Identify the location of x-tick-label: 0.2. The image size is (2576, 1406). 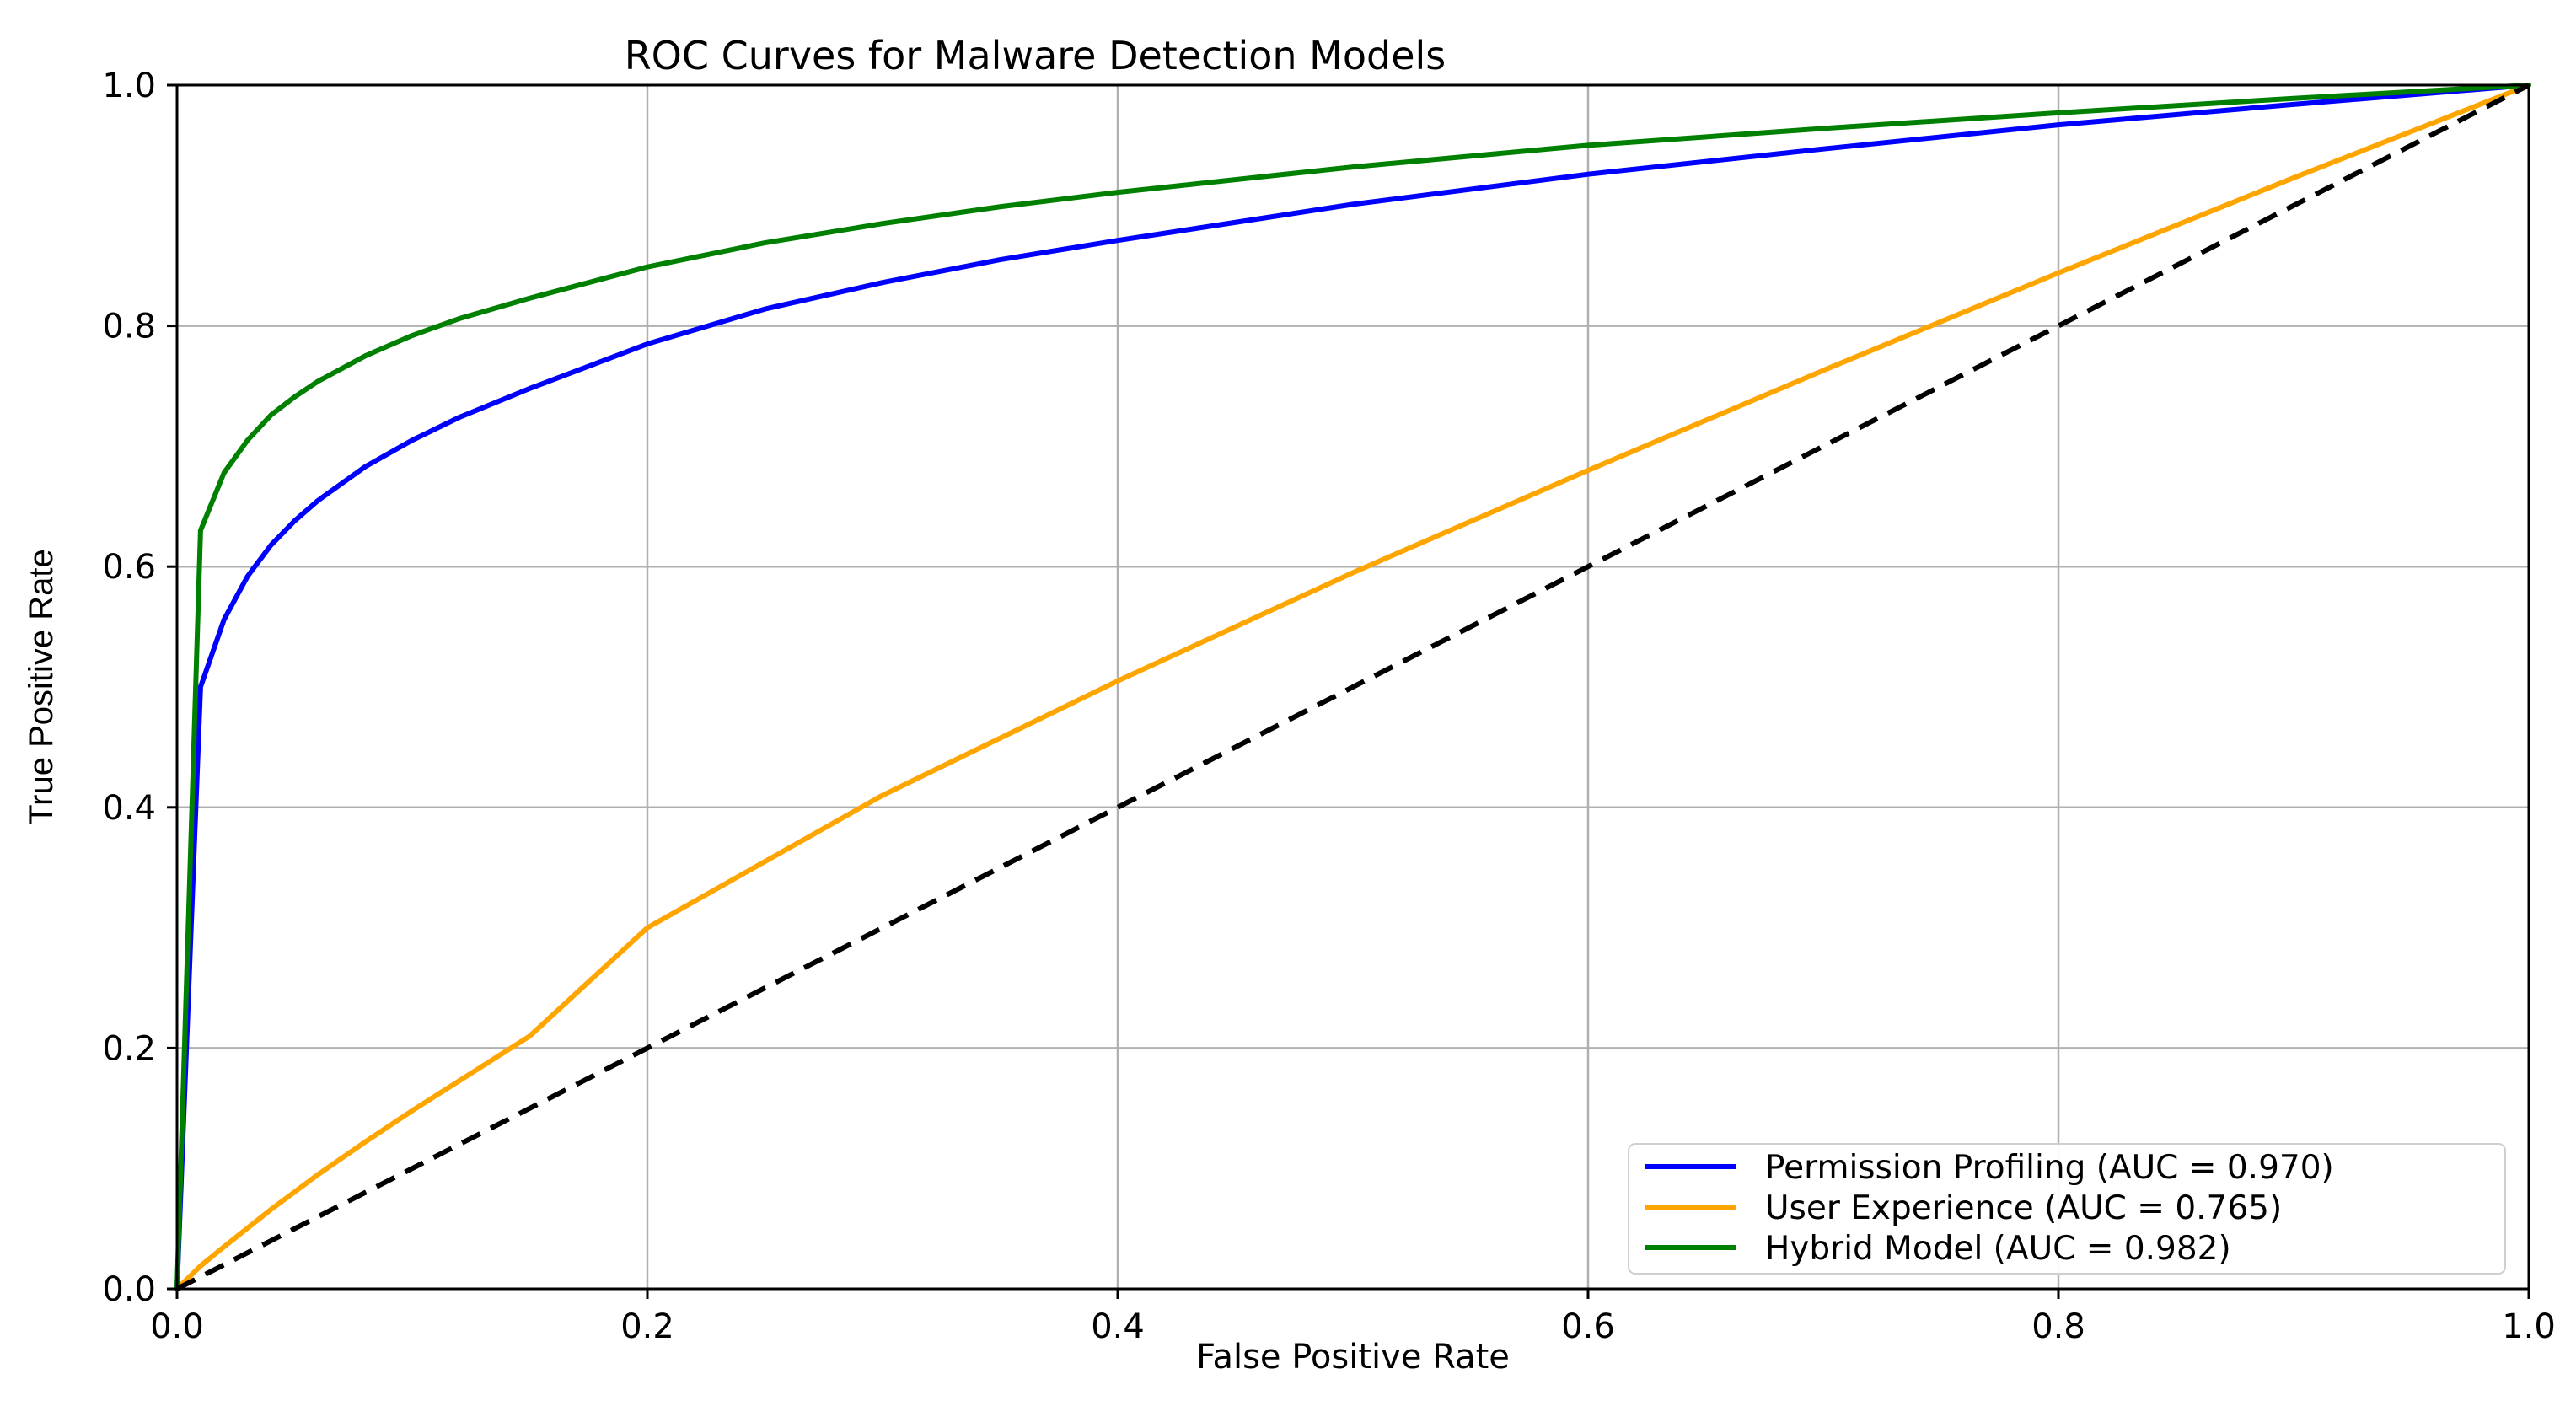
(647, 1326).